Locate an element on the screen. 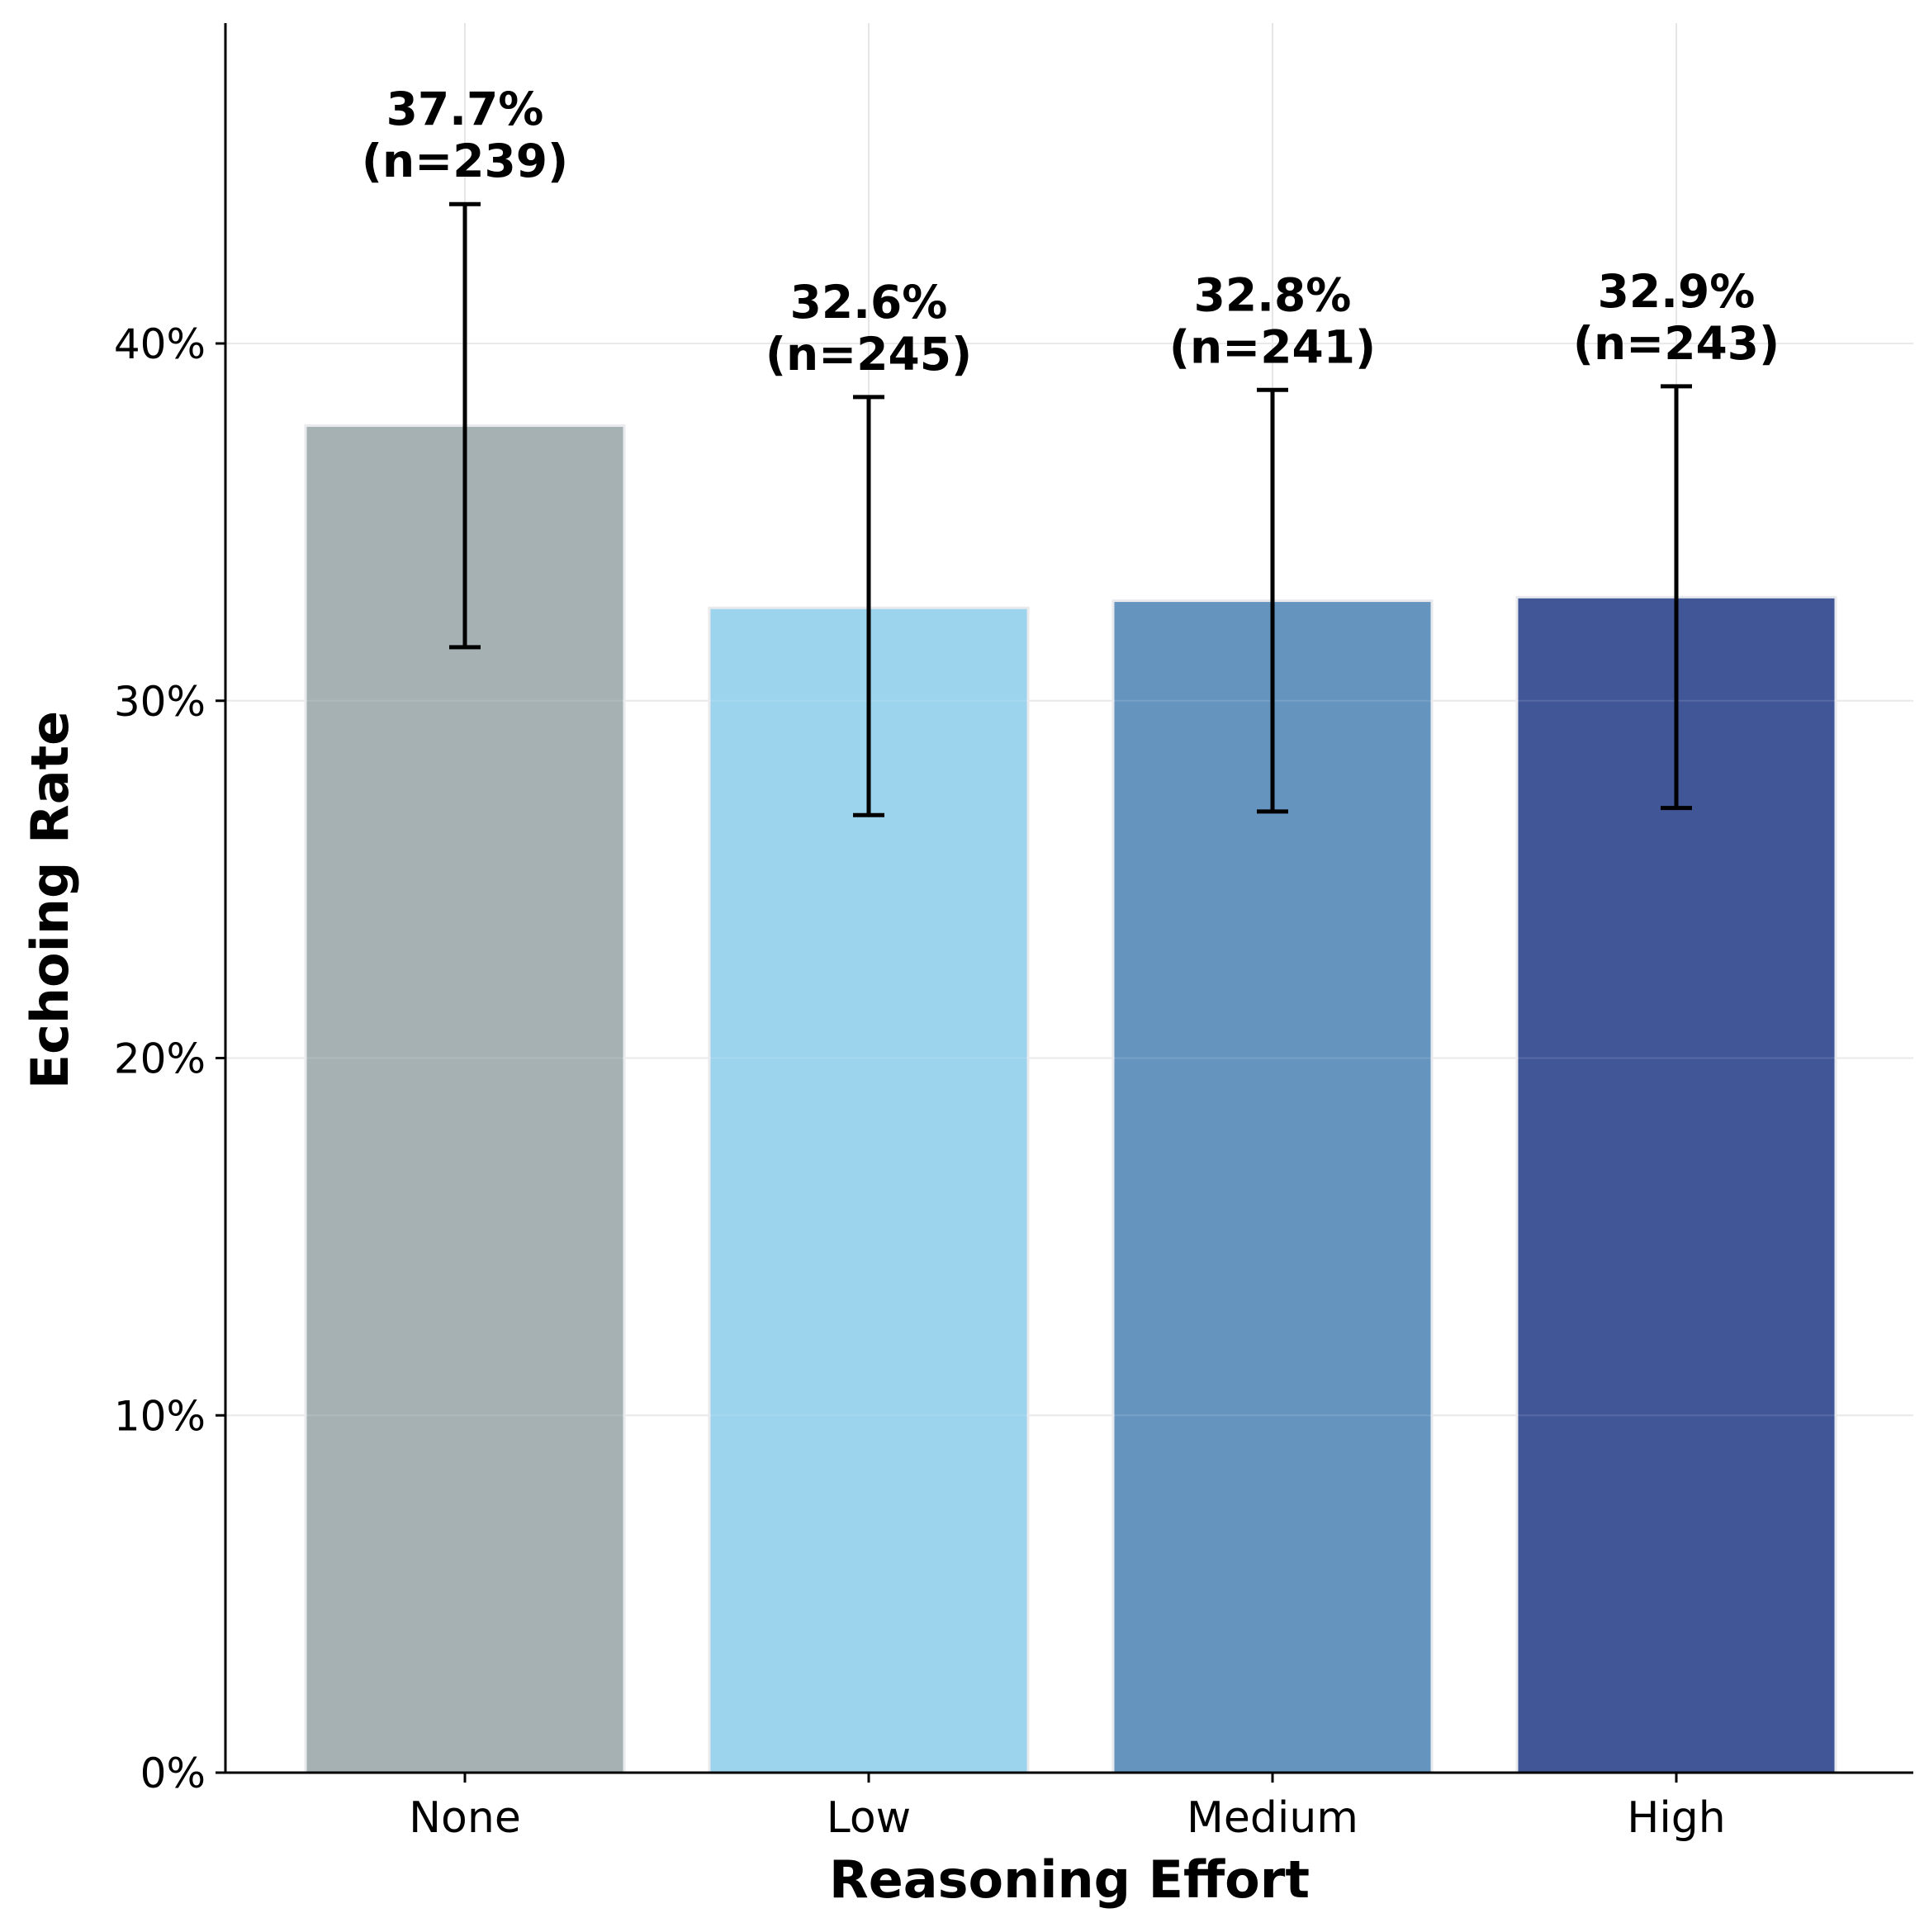 The height and width of the screenshot is (1932, 1929). x-tick-label: None is located at coordinates (465, 1818).